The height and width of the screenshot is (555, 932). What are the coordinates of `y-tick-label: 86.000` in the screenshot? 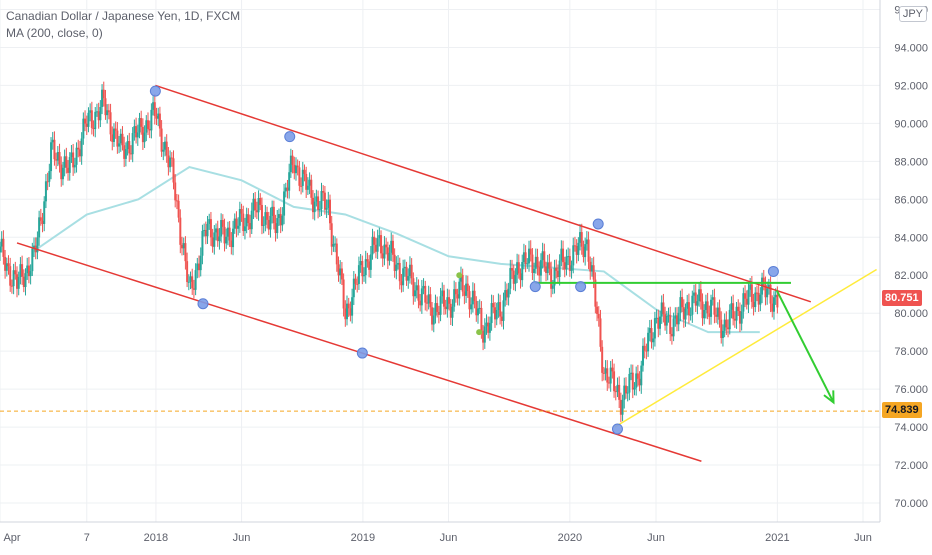 It's located at (911, 200).